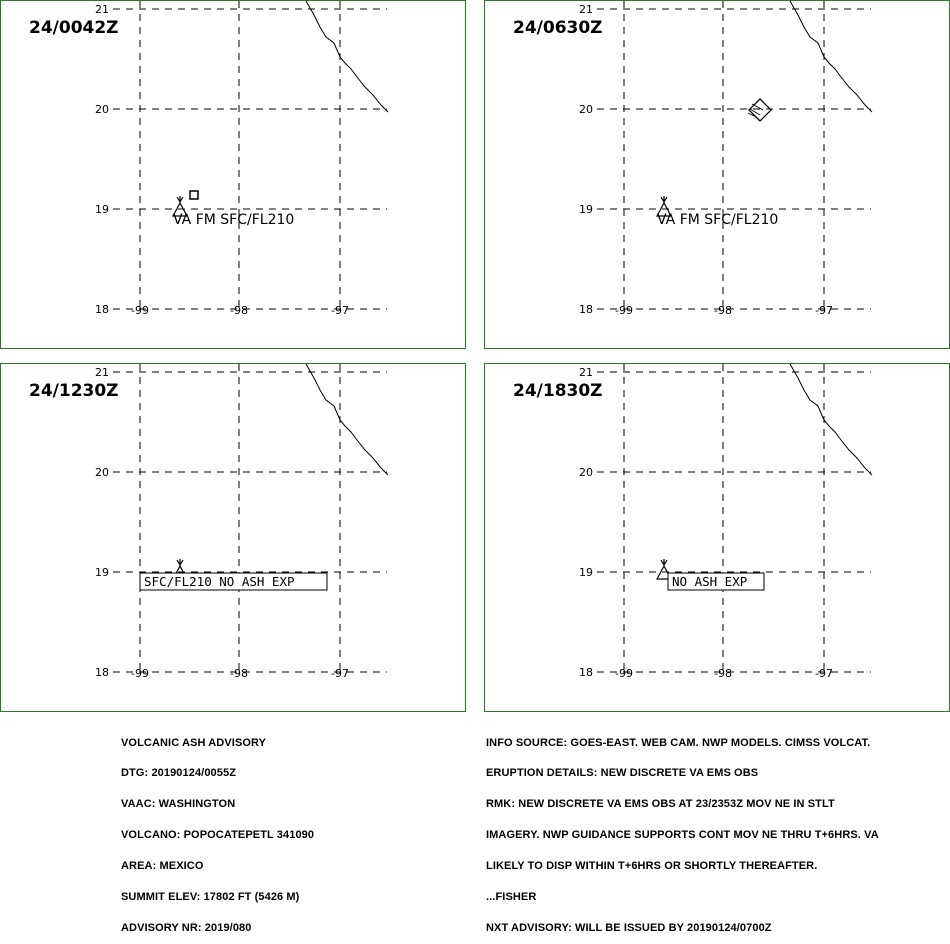  Describe the element at coordinates (726, 521) in the screenshot. I see `map-svg: 21 20 19 18 -99 -98 -97 NO ASH EXP` at that location.